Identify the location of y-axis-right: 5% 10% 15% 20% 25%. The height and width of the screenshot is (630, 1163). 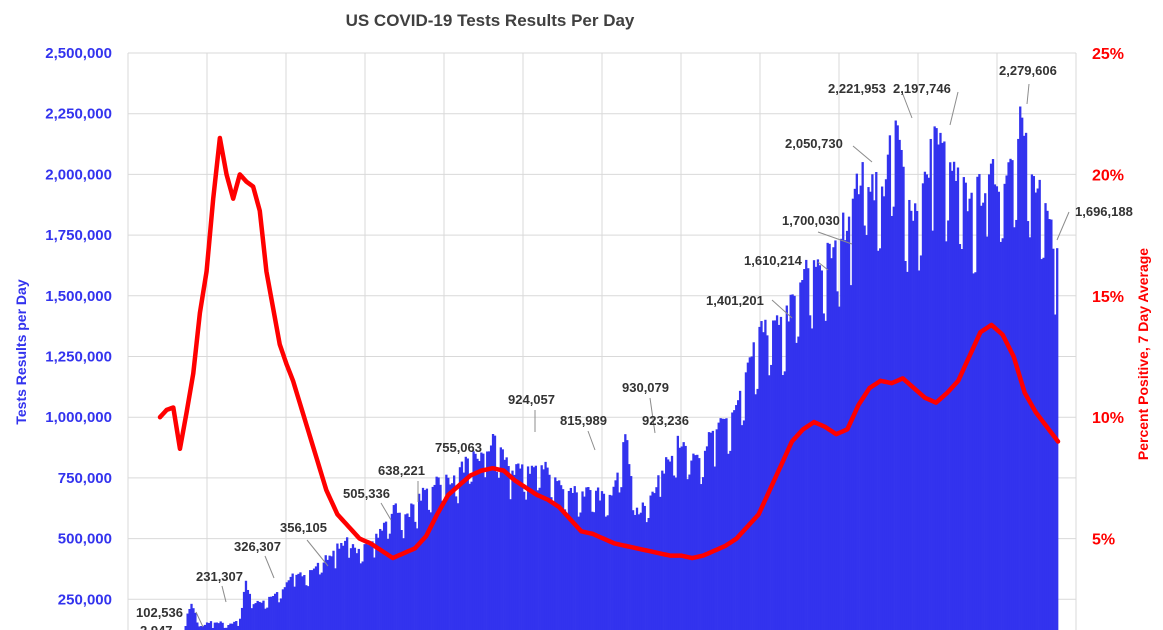
(1108, 297).